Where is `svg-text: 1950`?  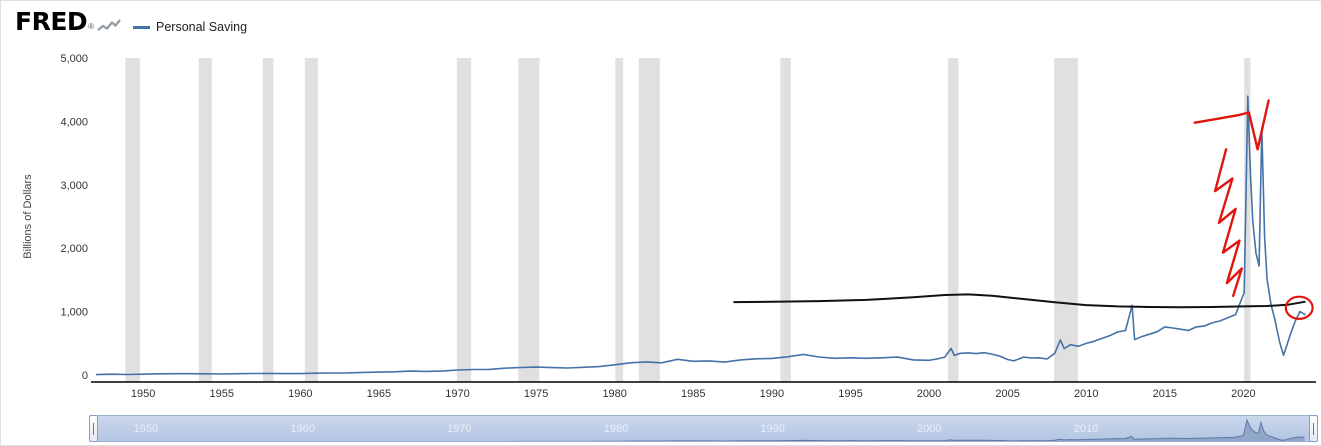
svg-text: 1950 is located at coordinates (143, 394).